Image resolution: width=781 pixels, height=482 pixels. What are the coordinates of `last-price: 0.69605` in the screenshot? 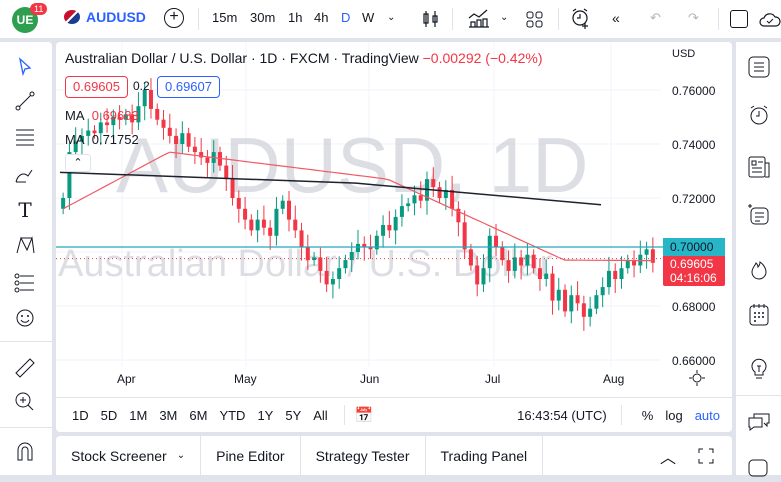 It's located at (692, 264).